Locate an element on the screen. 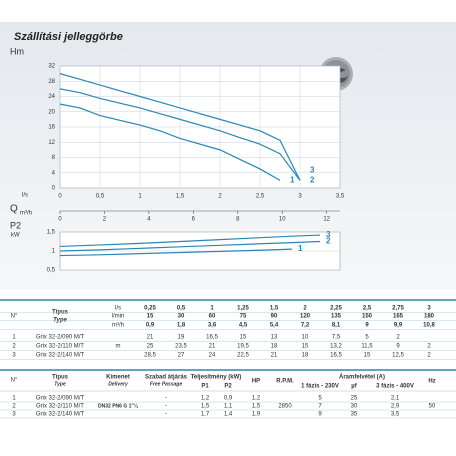 This screenshot has height=456, width=456. x-tick-label: 1 is located at coordinates (140, 197).